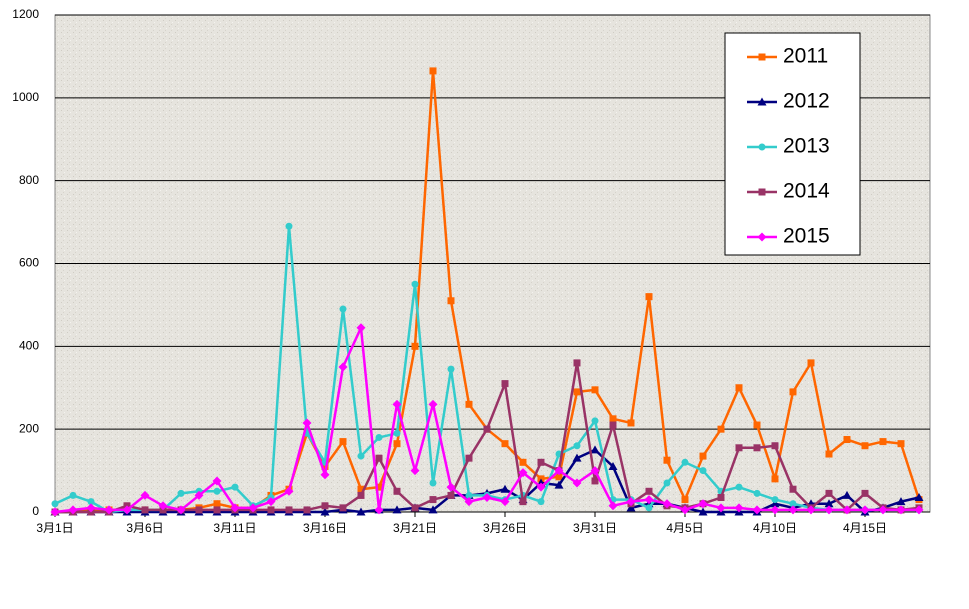 This screenshot has width=969, height=609. What do you see at coordinates (806, 101) in the screenshot?
I see `legend-label: 2012` at bounding box center [806, 101].